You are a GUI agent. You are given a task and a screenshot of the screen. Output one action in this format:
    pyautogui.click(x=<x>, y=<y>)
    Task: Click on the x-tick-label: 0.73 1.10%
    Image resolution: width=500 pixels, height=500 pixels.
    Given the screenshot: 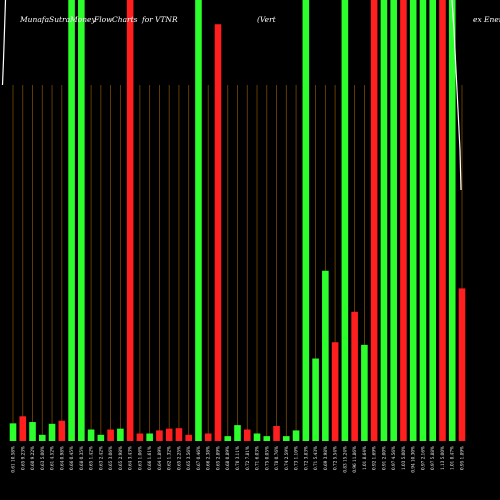 What is the action you would take?
    pyautogui.click(x=296, y=458)
    